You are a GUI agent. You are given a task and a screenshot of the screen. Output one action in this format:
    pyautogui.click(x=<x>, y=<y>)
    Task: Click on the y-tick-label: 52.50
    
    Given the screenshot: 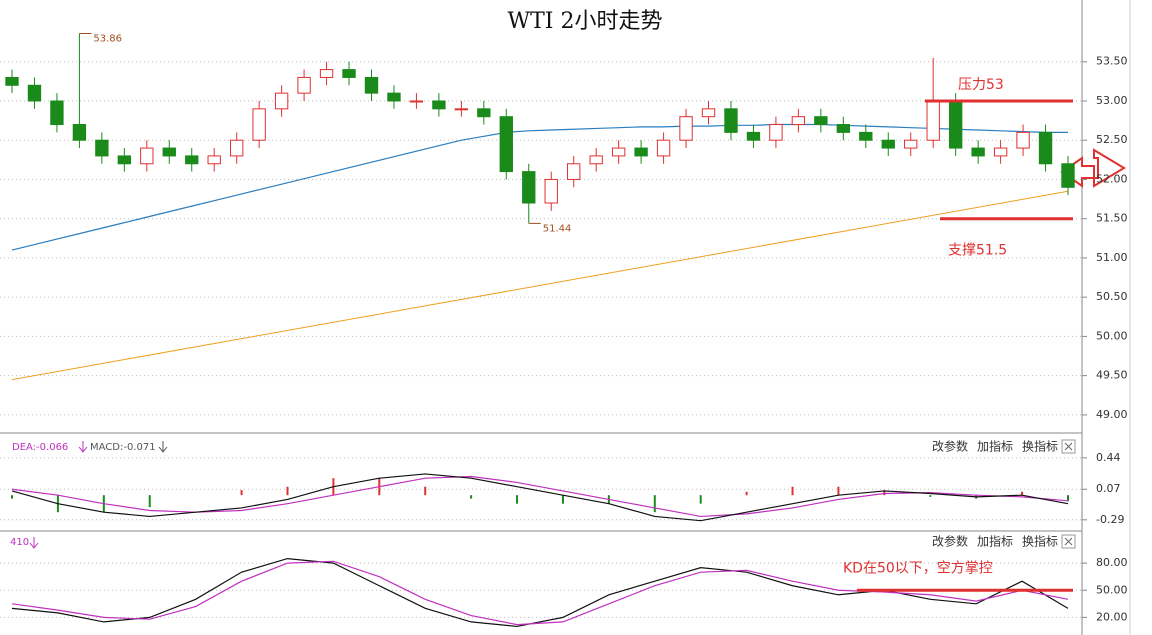 What is the action you would take?
    pyautogui.click(x=1112, y=139)
    